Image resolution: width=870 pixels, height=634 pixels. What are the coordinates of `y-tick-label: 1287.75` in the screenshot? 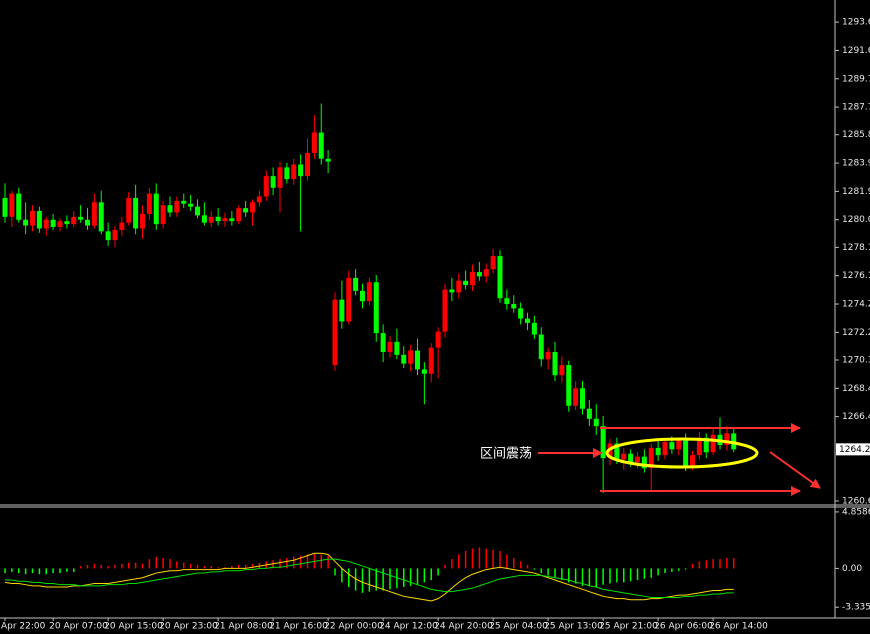 It's located at (856, 108).